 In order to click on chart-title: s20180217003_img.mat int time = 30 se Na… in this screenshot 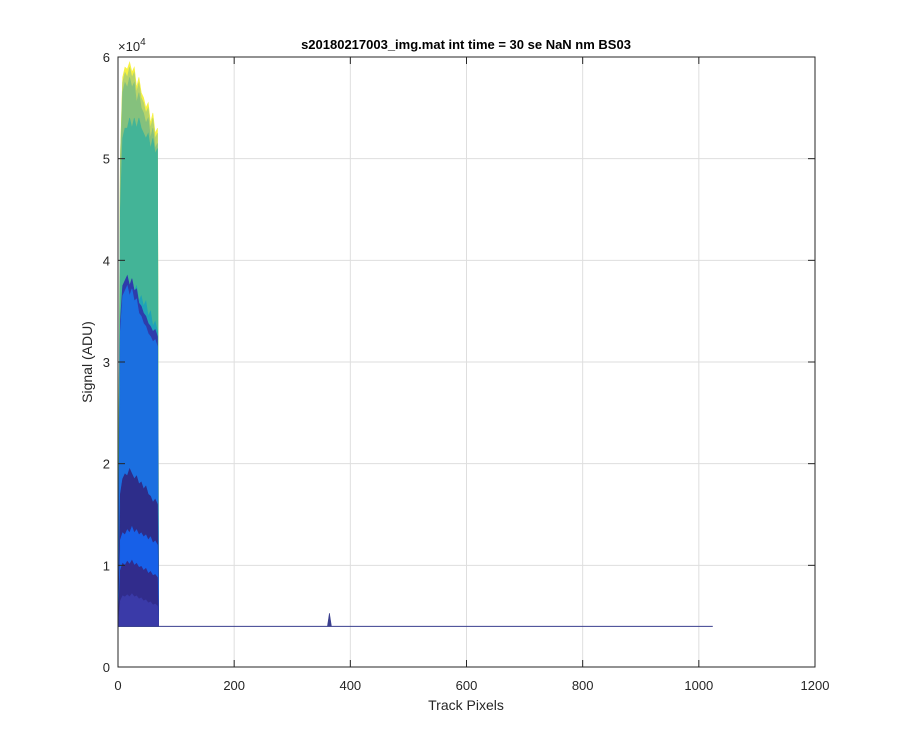, I will do `click(466, 44)`.